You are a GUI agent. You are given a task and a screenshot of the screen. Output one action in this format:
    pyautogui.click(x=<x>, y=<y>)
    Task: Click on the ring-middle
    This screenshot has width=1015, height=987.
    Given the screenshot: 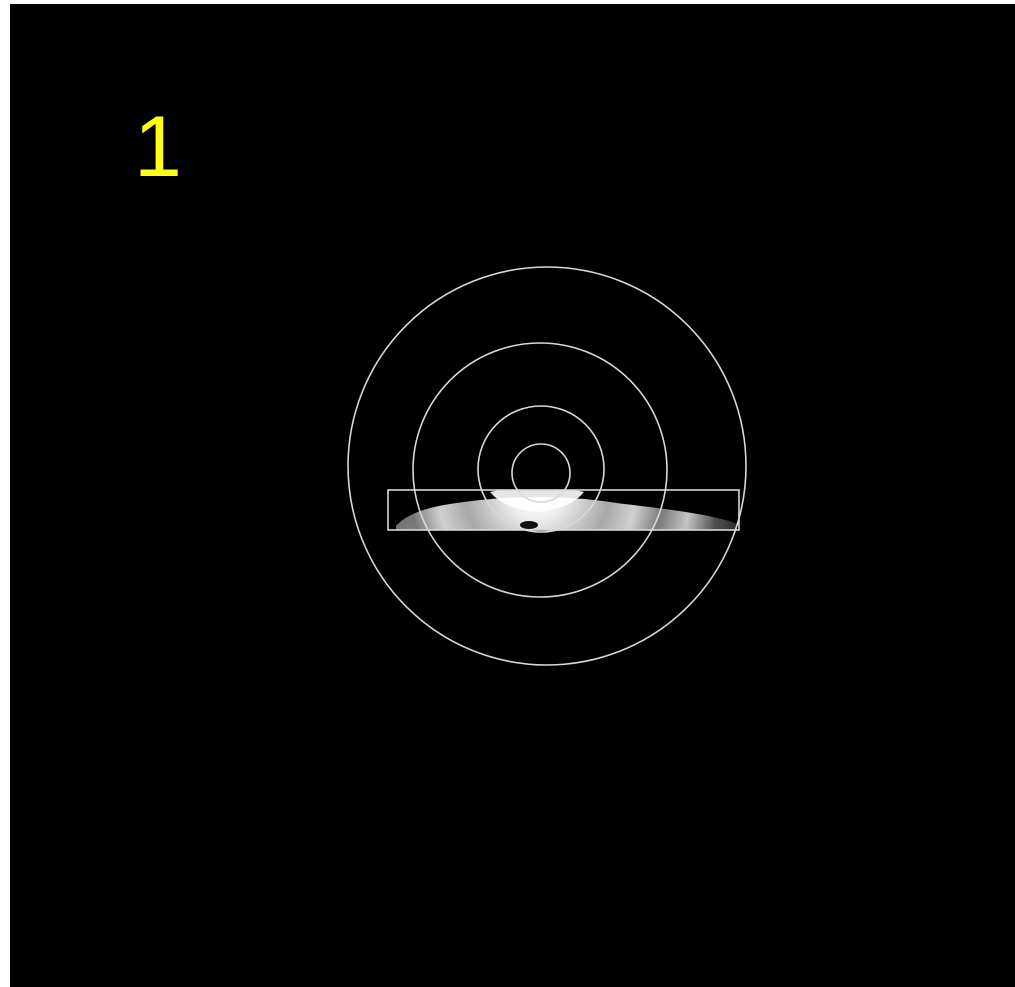 What is the action you would take?
    pyautogui.click(x=540, y=470)
    